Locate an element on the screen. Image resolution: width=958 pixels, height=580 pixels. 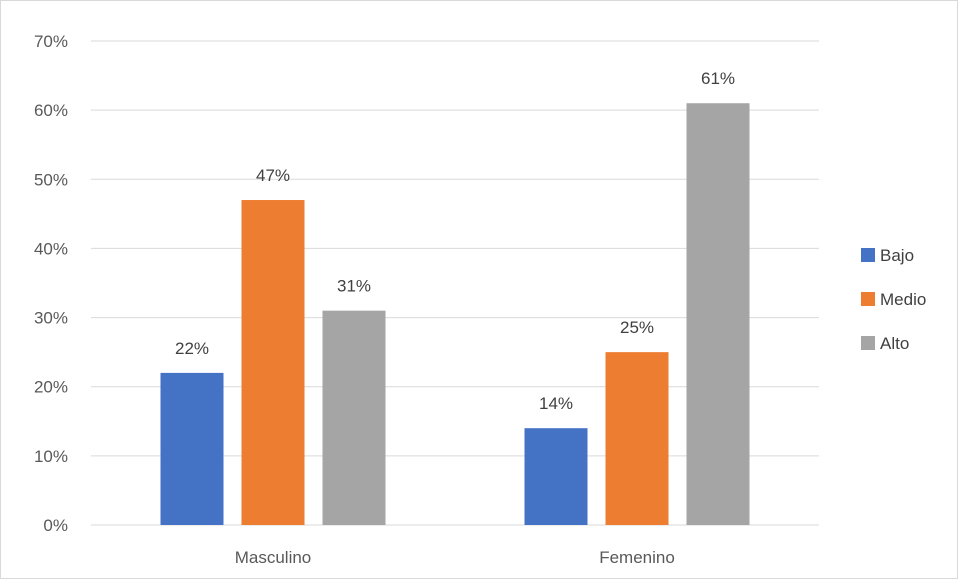
bar-bajo-femenino is located at coordinates (556, 476).